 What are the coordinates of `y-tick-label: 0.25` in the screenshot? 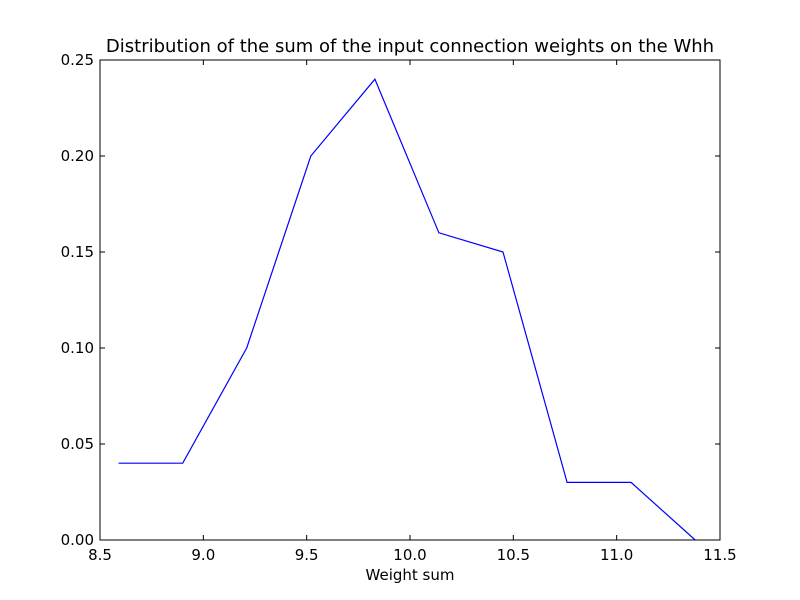 It's located at (77, 60).